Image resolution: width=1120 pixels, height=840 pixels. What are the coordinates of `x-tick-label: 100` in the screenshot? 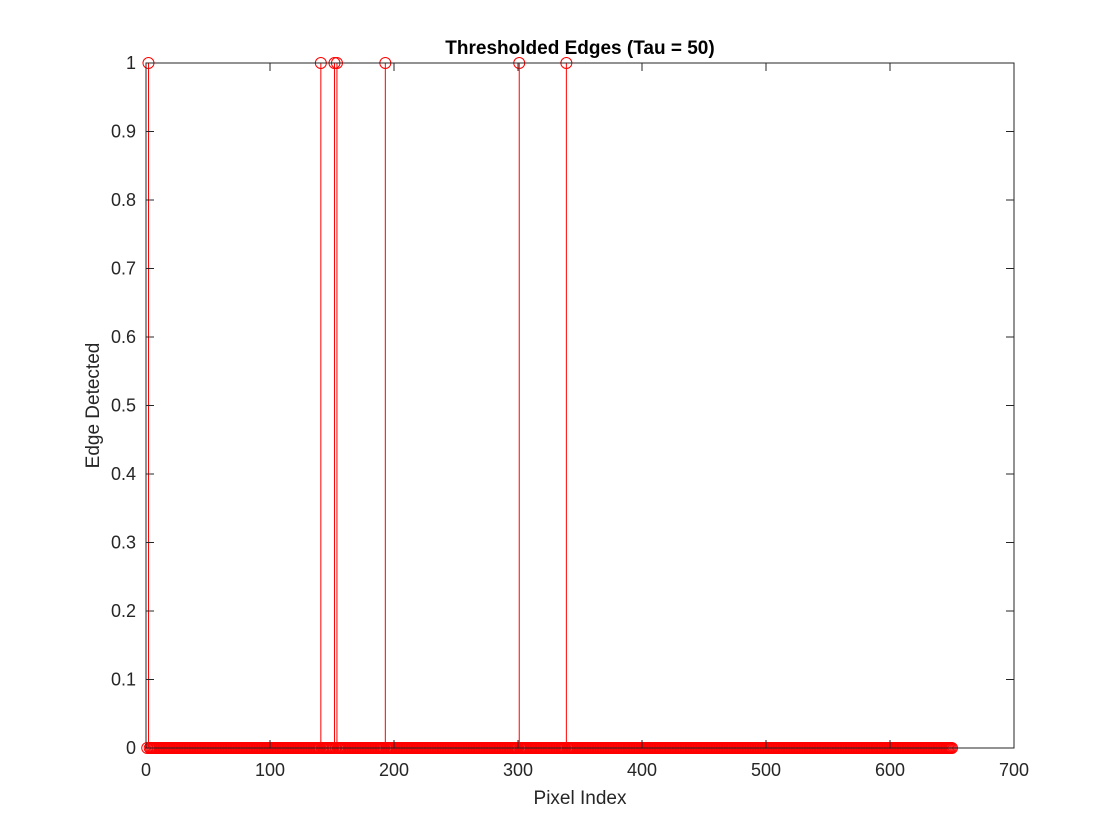 It's located at (270, 770).